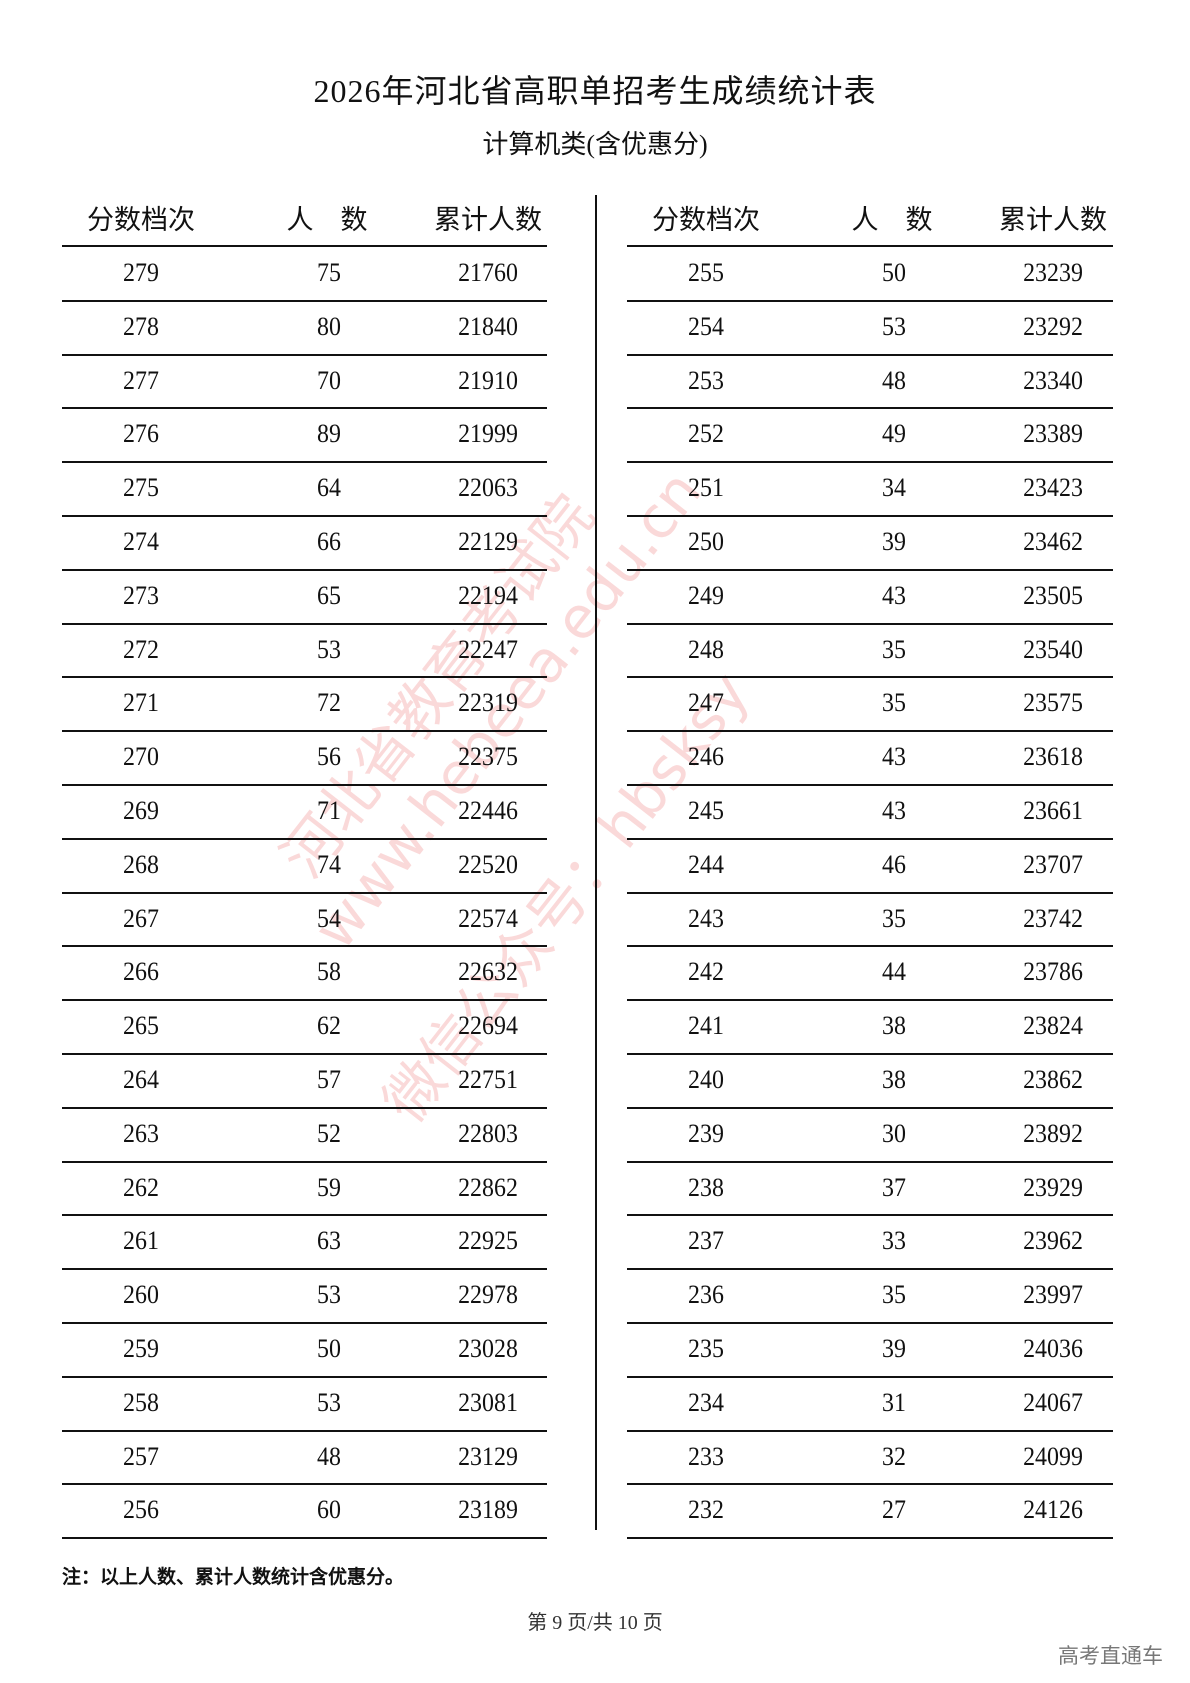 The width and height of the screenshot is (1190, 1683). I want to click on table-row: 266 58 22632, so click(304, 974).